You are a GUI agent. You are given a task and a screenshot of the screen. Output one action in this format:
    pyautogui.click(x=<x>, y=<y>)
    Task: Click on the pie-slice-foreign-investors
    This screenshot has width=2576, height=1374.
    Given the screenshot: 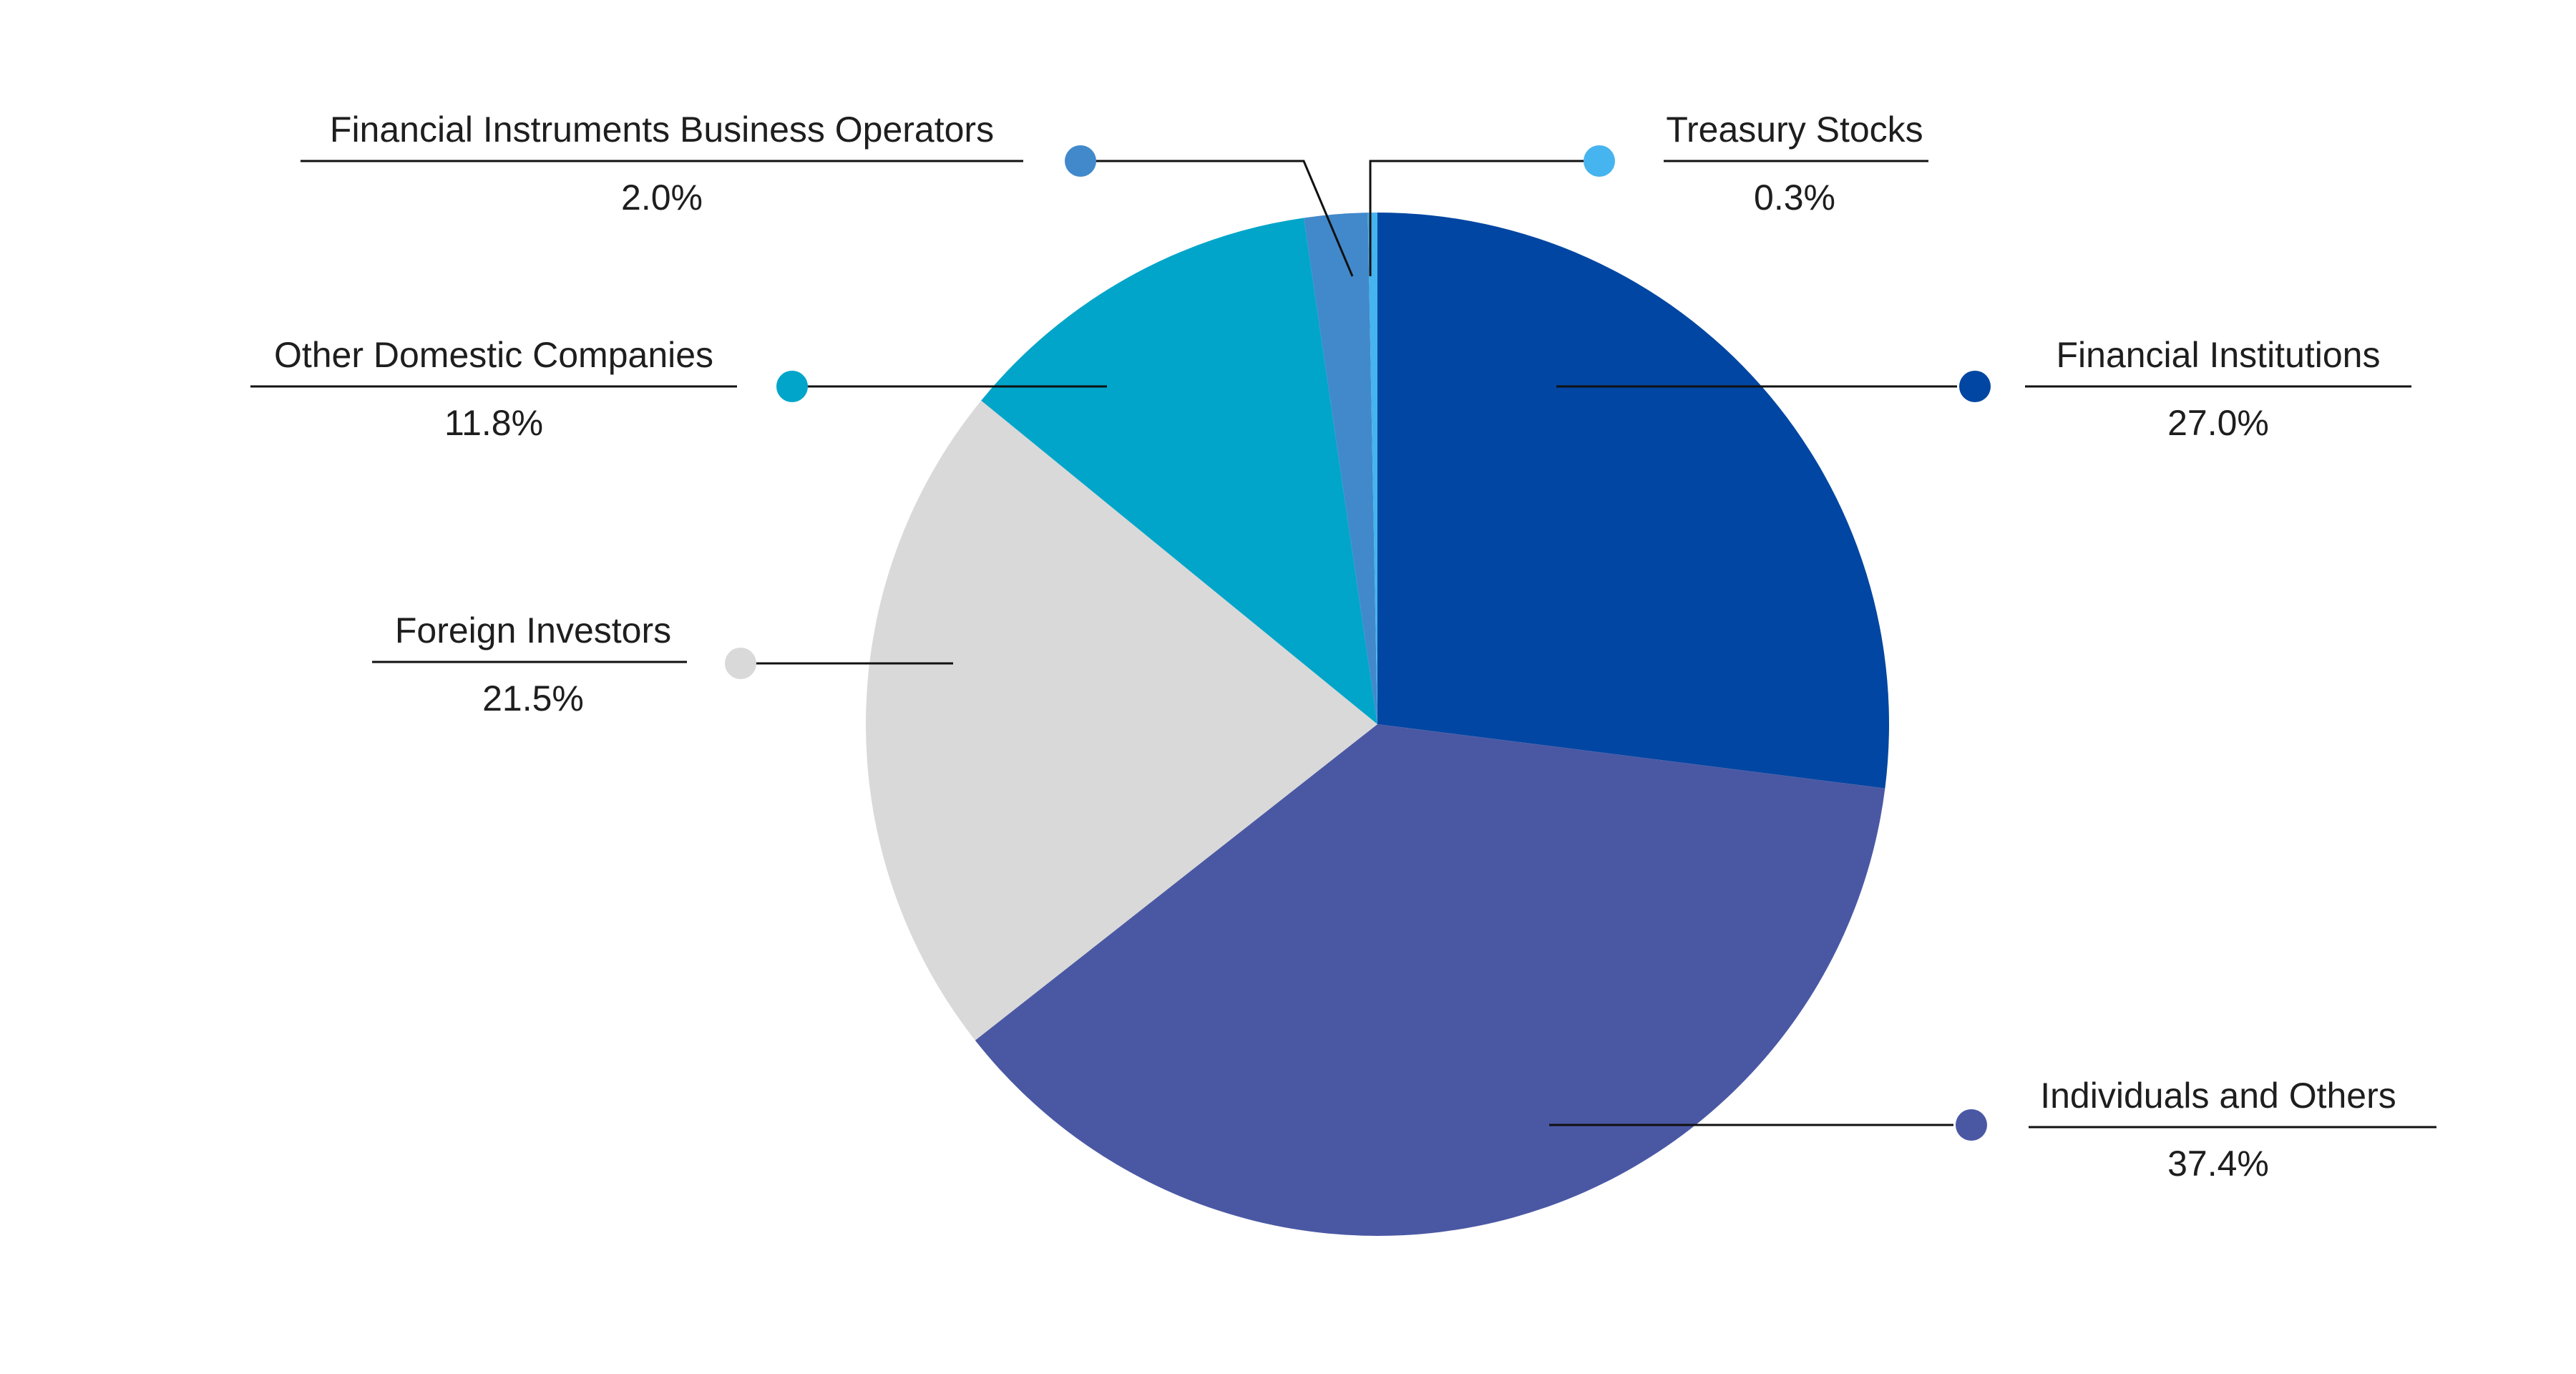 What is the action you would take?
    pyautogui.click(x=1121, y=720)
    